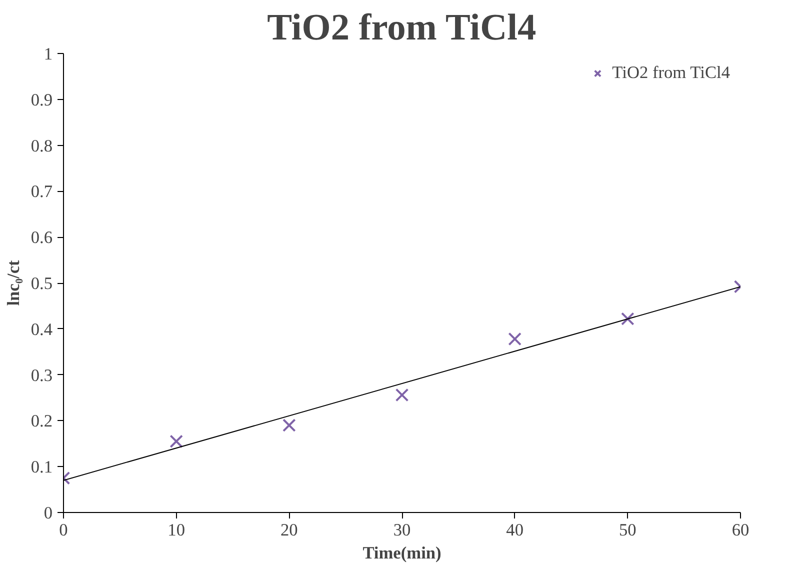 This screenshot has height=574, width=792. What do you see at coordinates (41, 192) in the screenshot?
I see `y-tick-label: 0.7` at bounding box center [41, 192].